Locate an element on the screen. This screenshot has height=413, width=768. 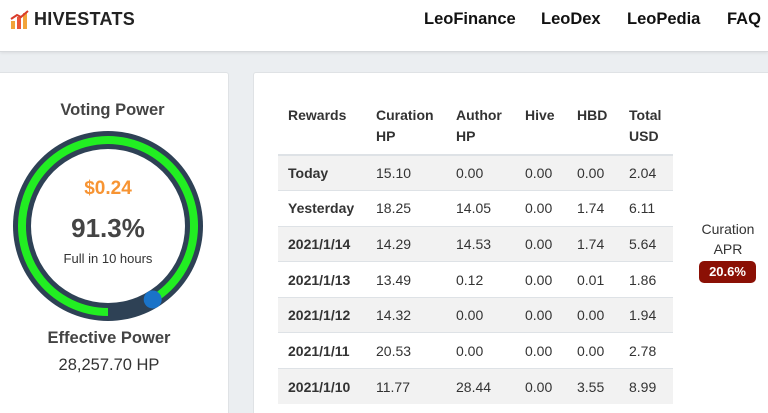
cell-author-hp: 14.53 is located at coordinates (480, 243).